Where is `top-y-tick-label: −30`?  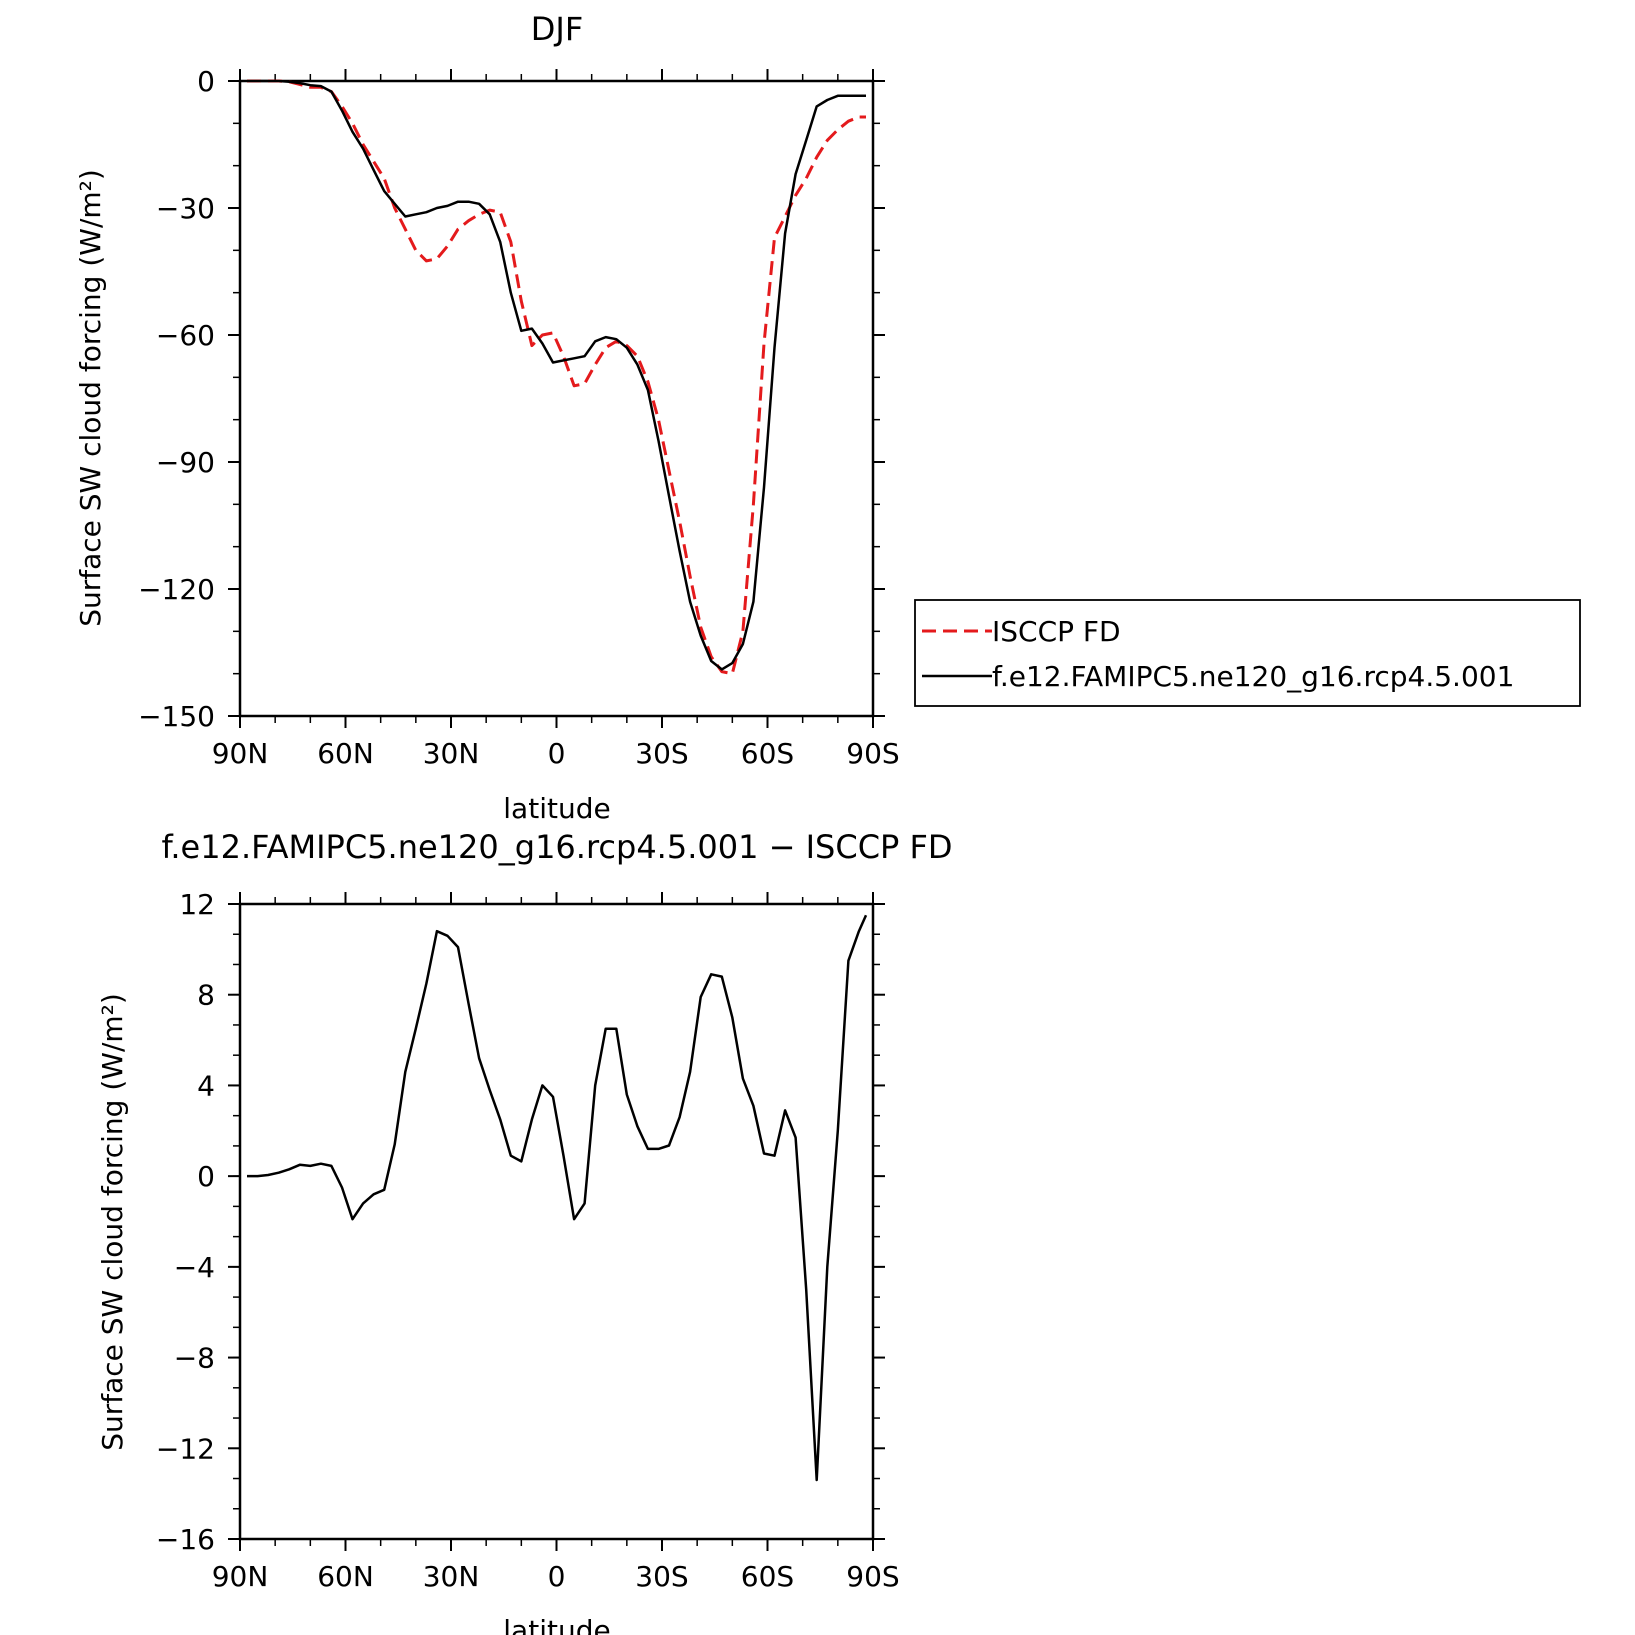 top-y-tick-label: −30 is located at coordinates (185, 208).